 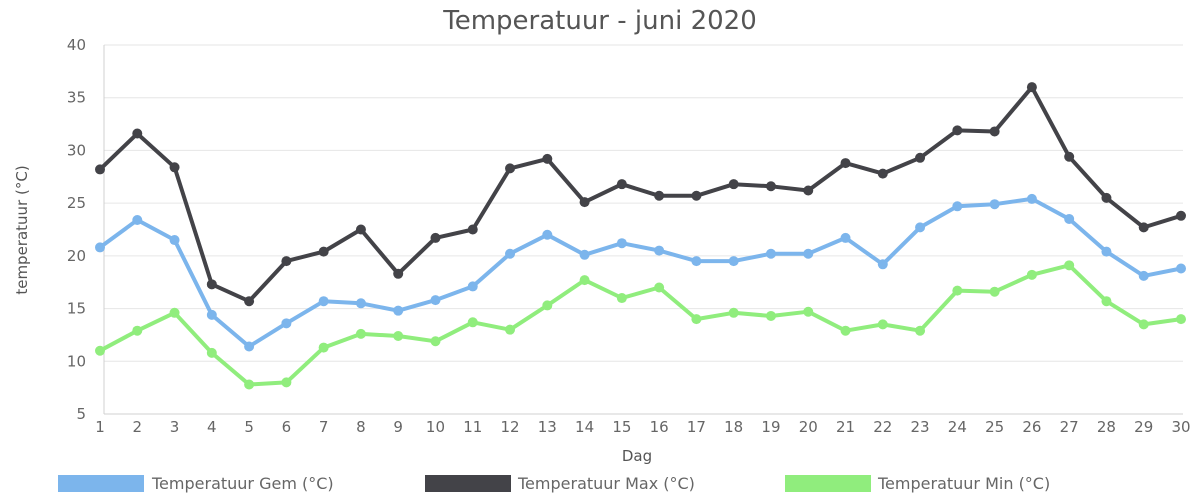 What do you see at coordinates (472, 427) in the screenshot?
I see `x-tick-label: 11` at bounding box center [472, 427].